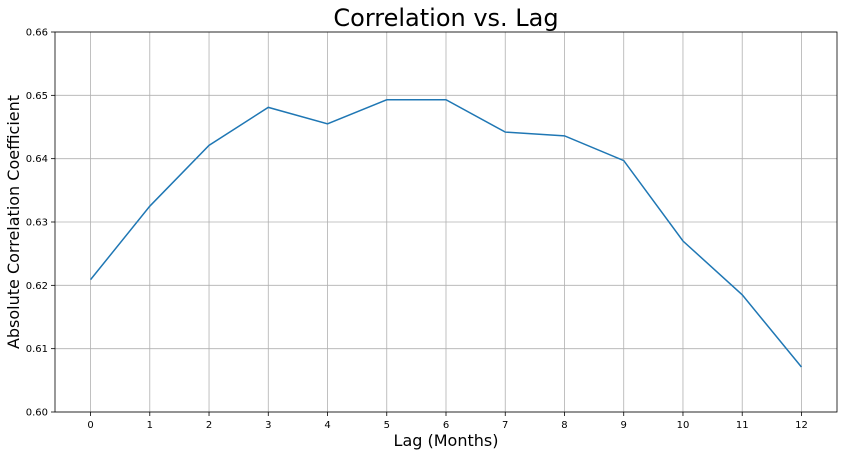 The height and width of the screenshot is (455, 847). What do you see at coordinates (37, 159) in the screenshot?
I see `y-tick-label: 0.64` at bounding box center [37, 159].